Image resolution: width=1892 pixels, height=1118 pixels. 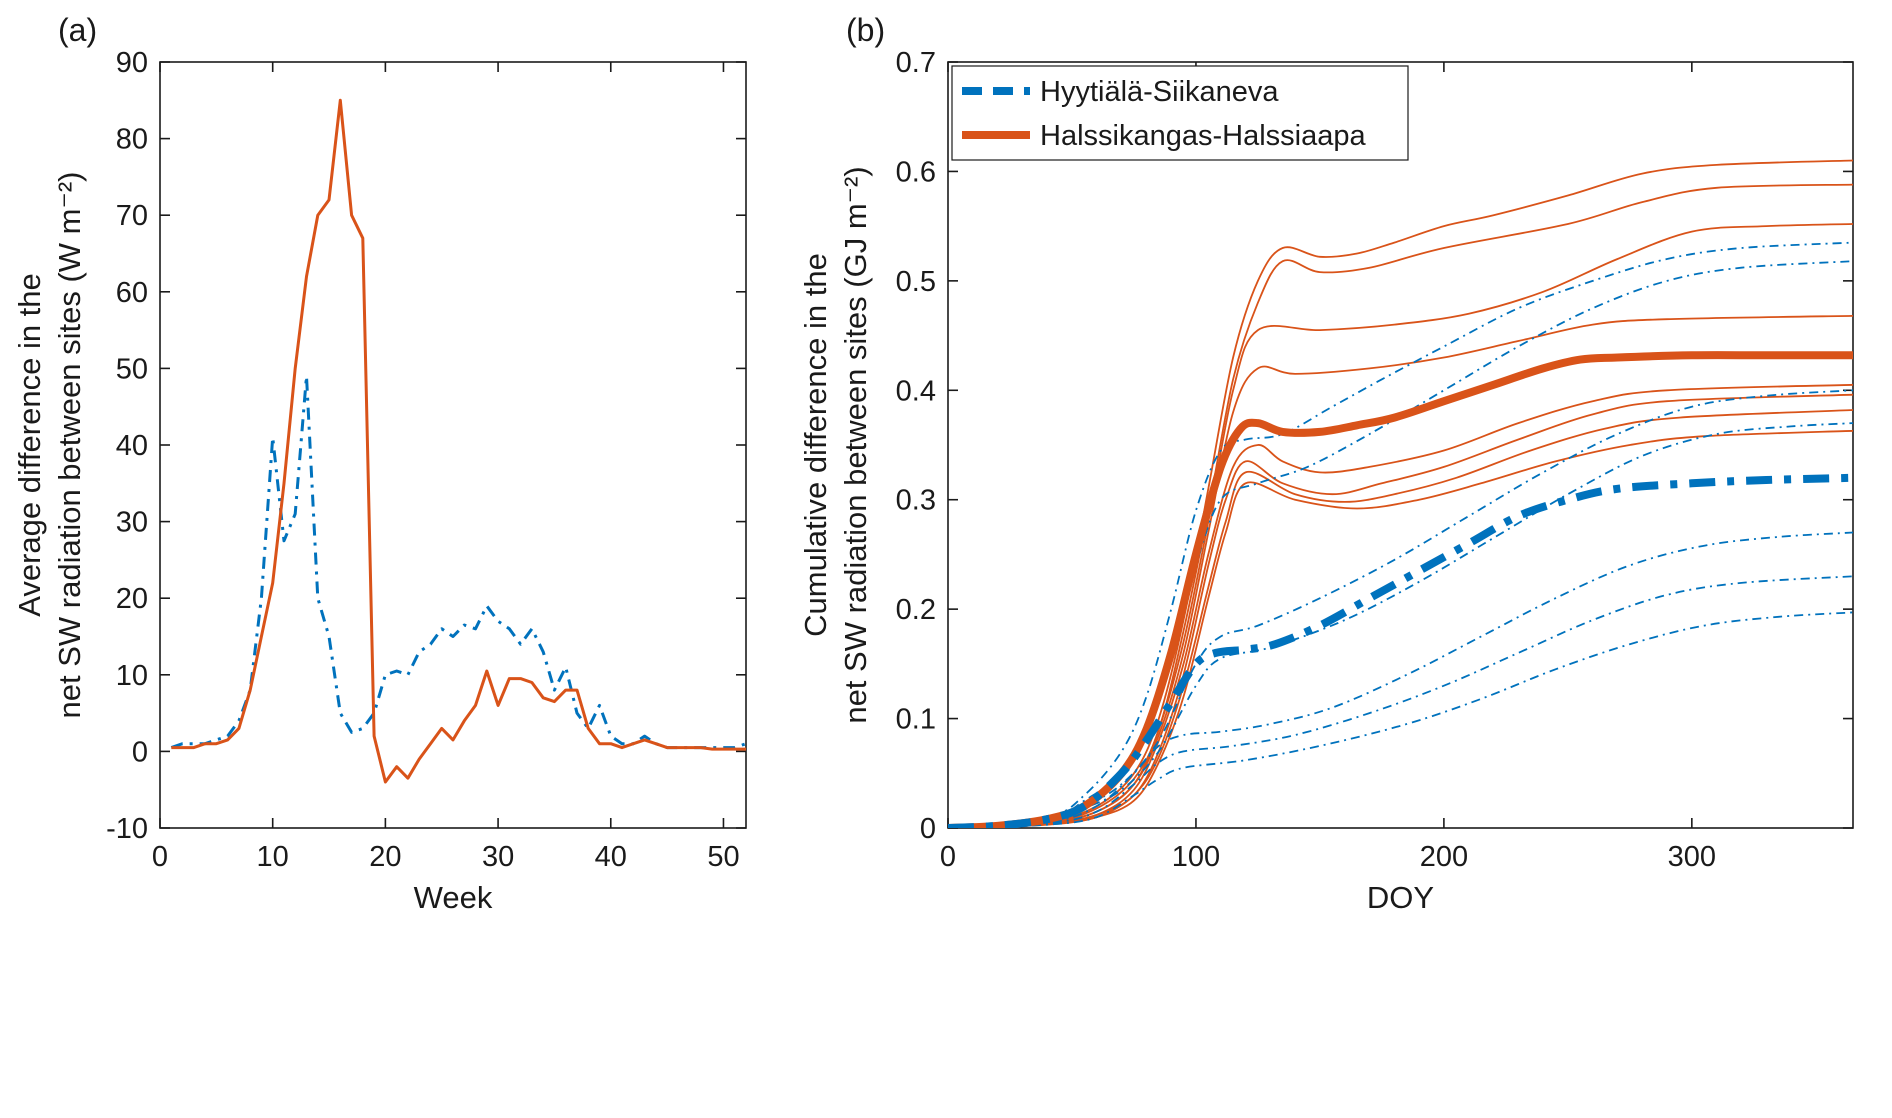 I want to click on x-tick-label: 200, so click(x=1444, y=857).